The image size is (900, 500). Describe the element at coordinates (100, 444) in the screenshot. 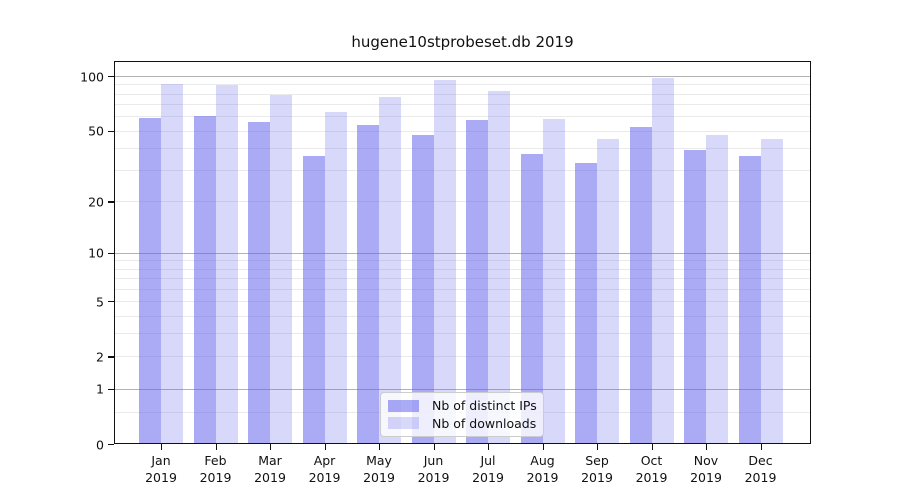

I see `y-tick-label: 0` at that location.